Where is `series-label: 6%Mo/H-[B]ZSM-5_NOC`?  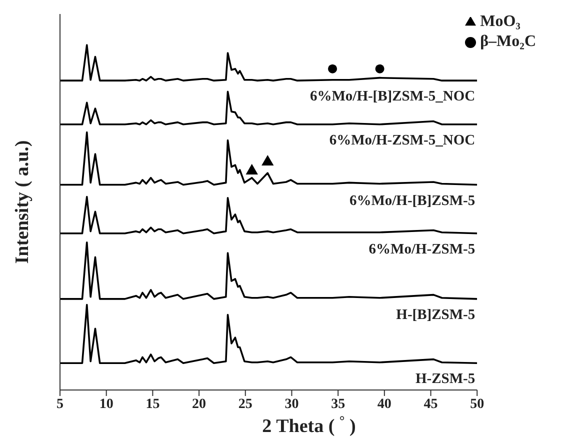 series-label: 6%Mo/H-[B]ZSM-5_NOC is located at coordinates (393, 96).